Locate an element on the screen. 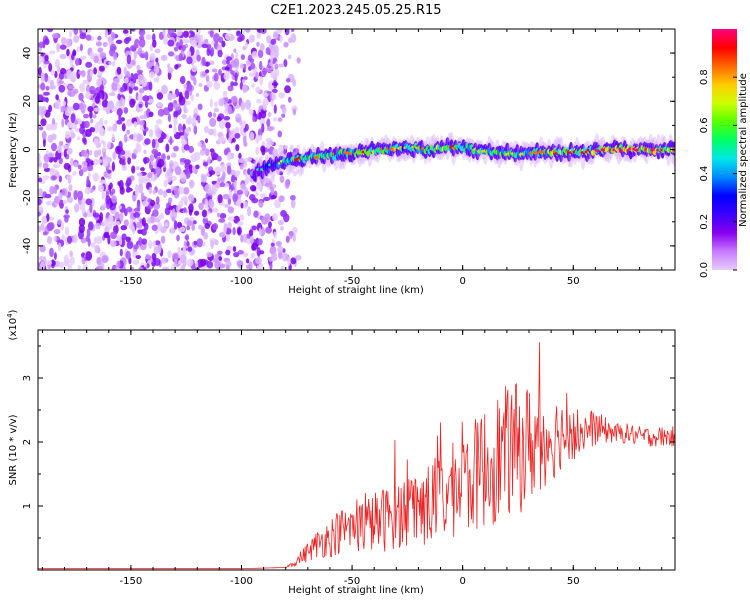 The width and height of the screenshot is (750, 600). colorbar-ticks: 0.0 0.2 0.4 0.6 0.8 is located at coordinates (718, 173).